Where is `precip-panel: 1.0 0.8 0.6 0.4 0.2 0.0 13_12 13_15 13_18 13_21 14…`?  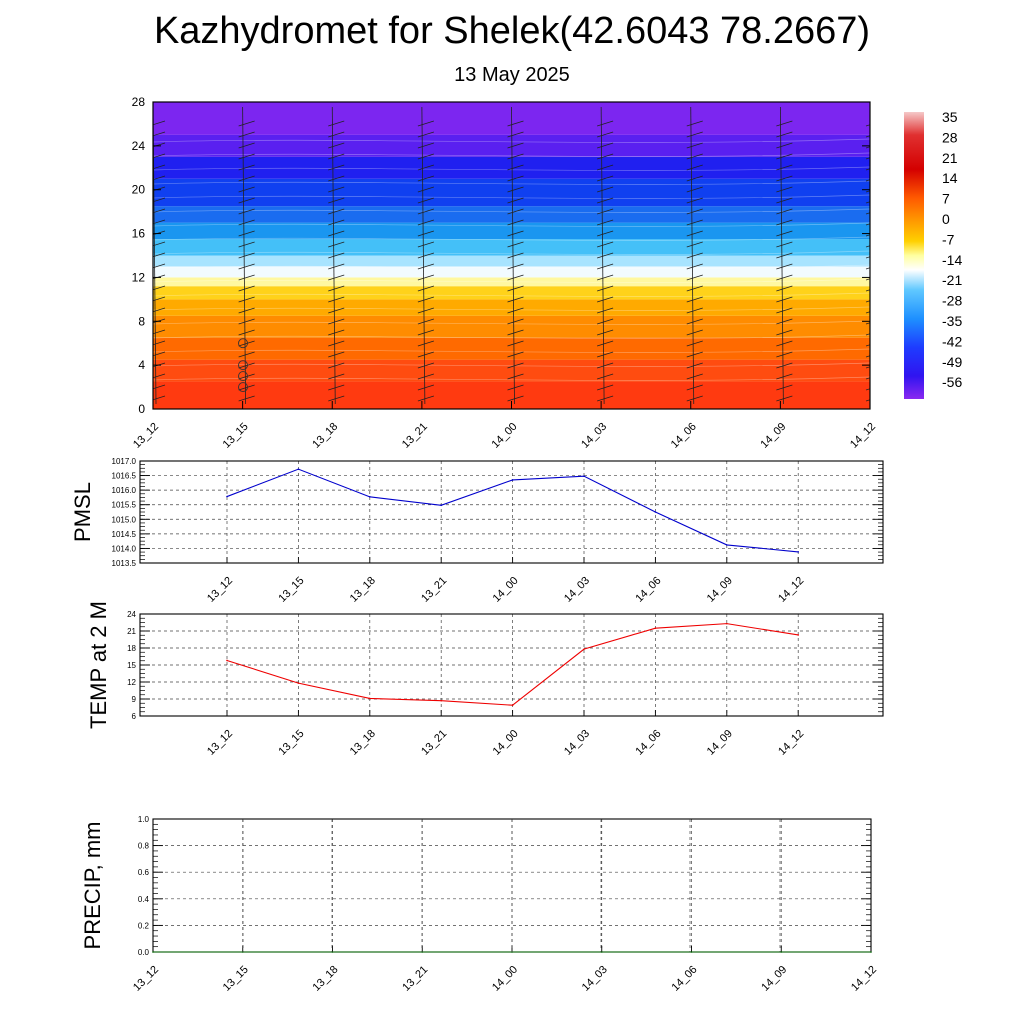
precip-panel: 1.0 0.8 0.6 0.4 0.2 0.0 13_12 13_15 13_18 13_21 14… is located at coordinates (479, 904).